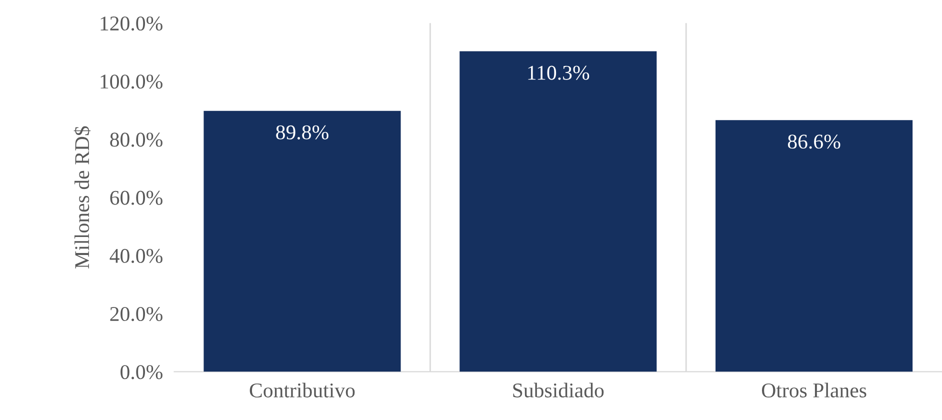  What do you see at coordinates (814, 390) in the screenshot?
I see `x-tick-label: Otros Planes` at bounding box center [814, 390].